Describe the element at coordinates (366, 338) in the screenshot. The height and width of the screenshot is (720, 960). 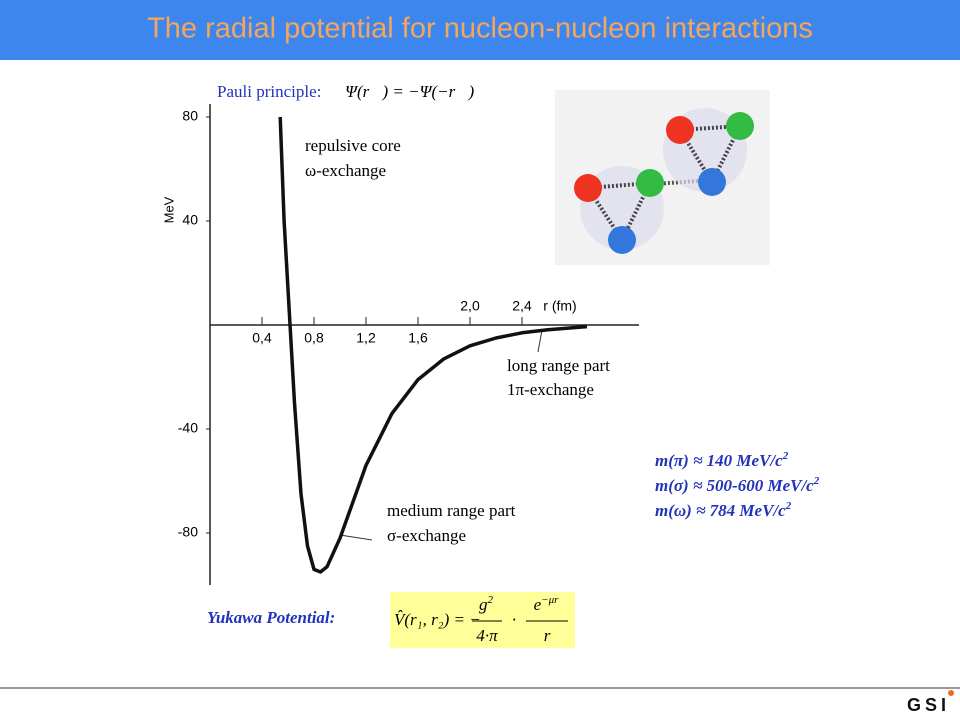
I see `x-tick-label: 1,2` at that location.